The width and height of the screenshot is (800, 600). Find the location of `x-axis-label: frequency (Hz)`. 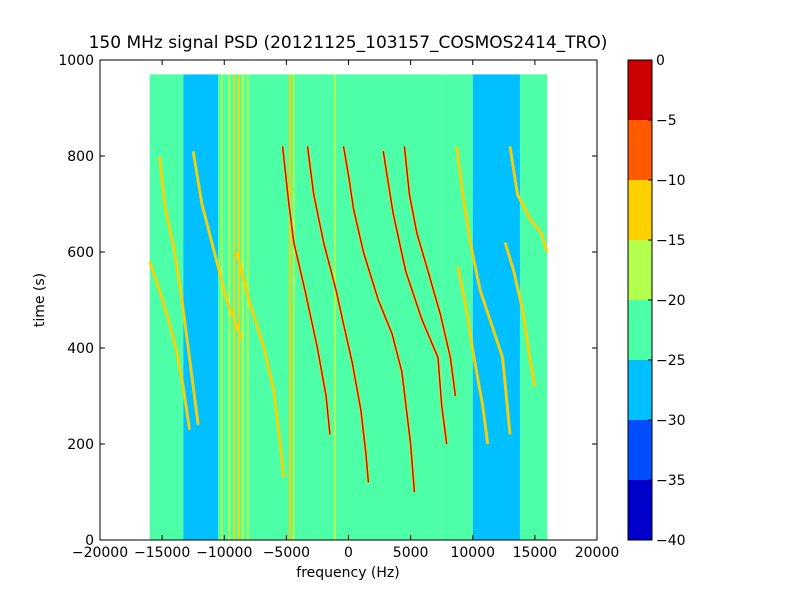

x-axis-label: frequency (Hz) is located at coordinates (347, 573).